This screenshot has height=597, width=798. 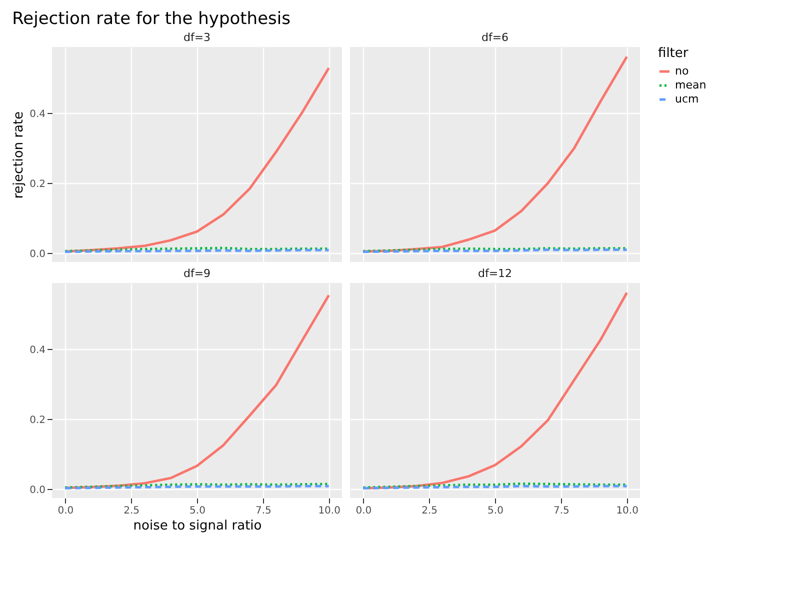 I want to click on chart-subtitle: df=9, so click(x=197, y=273).